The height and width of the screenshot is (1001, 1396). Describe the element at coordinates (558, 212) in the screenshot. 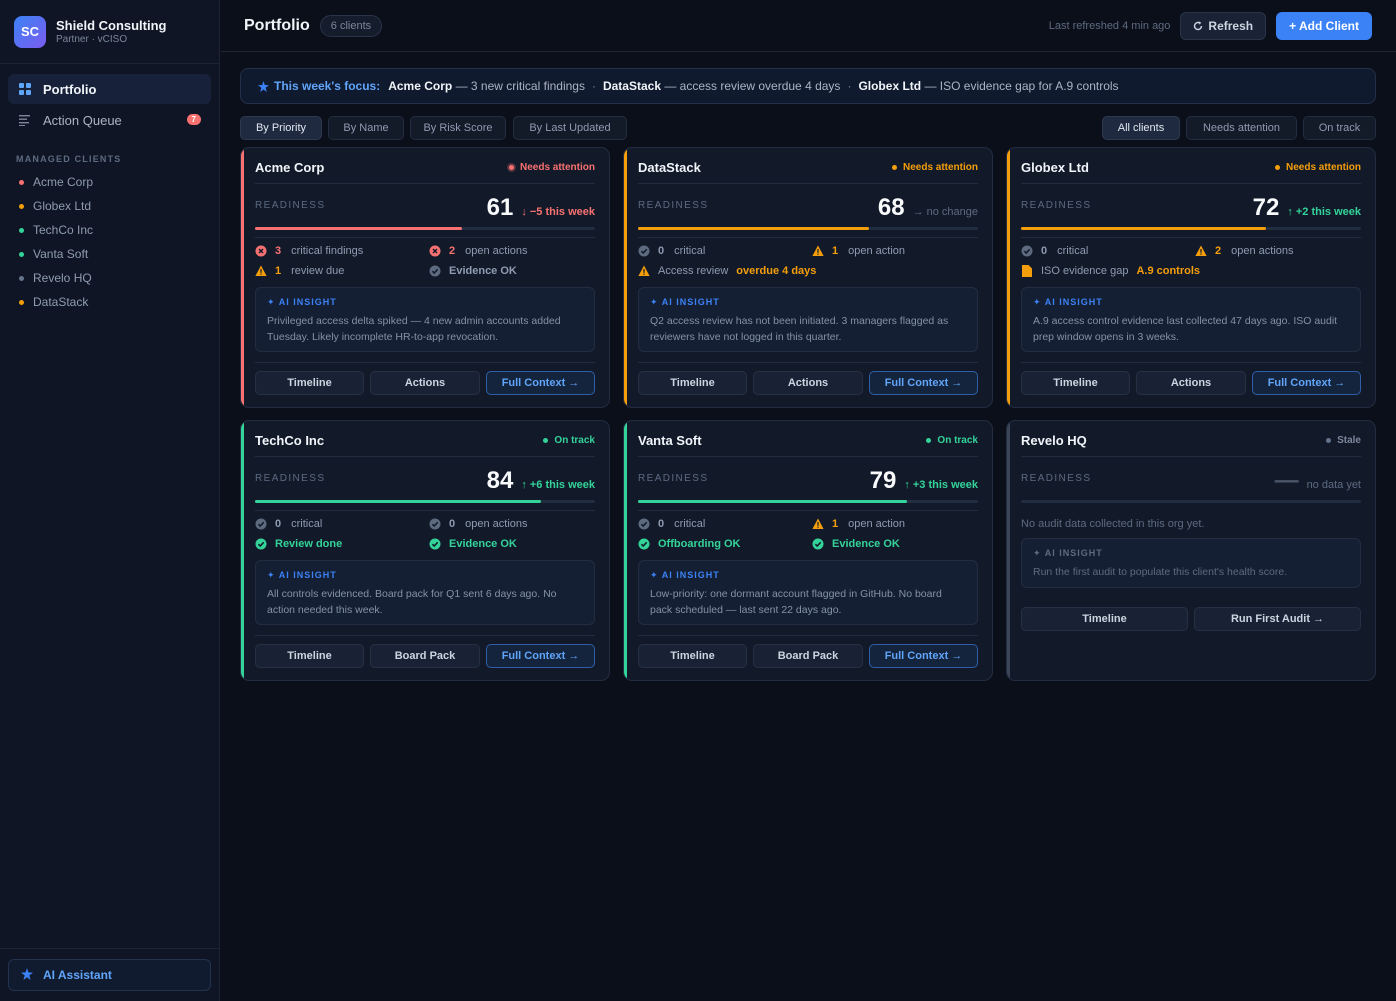

I see `score-delta: ↓ −5 this week` at that location.